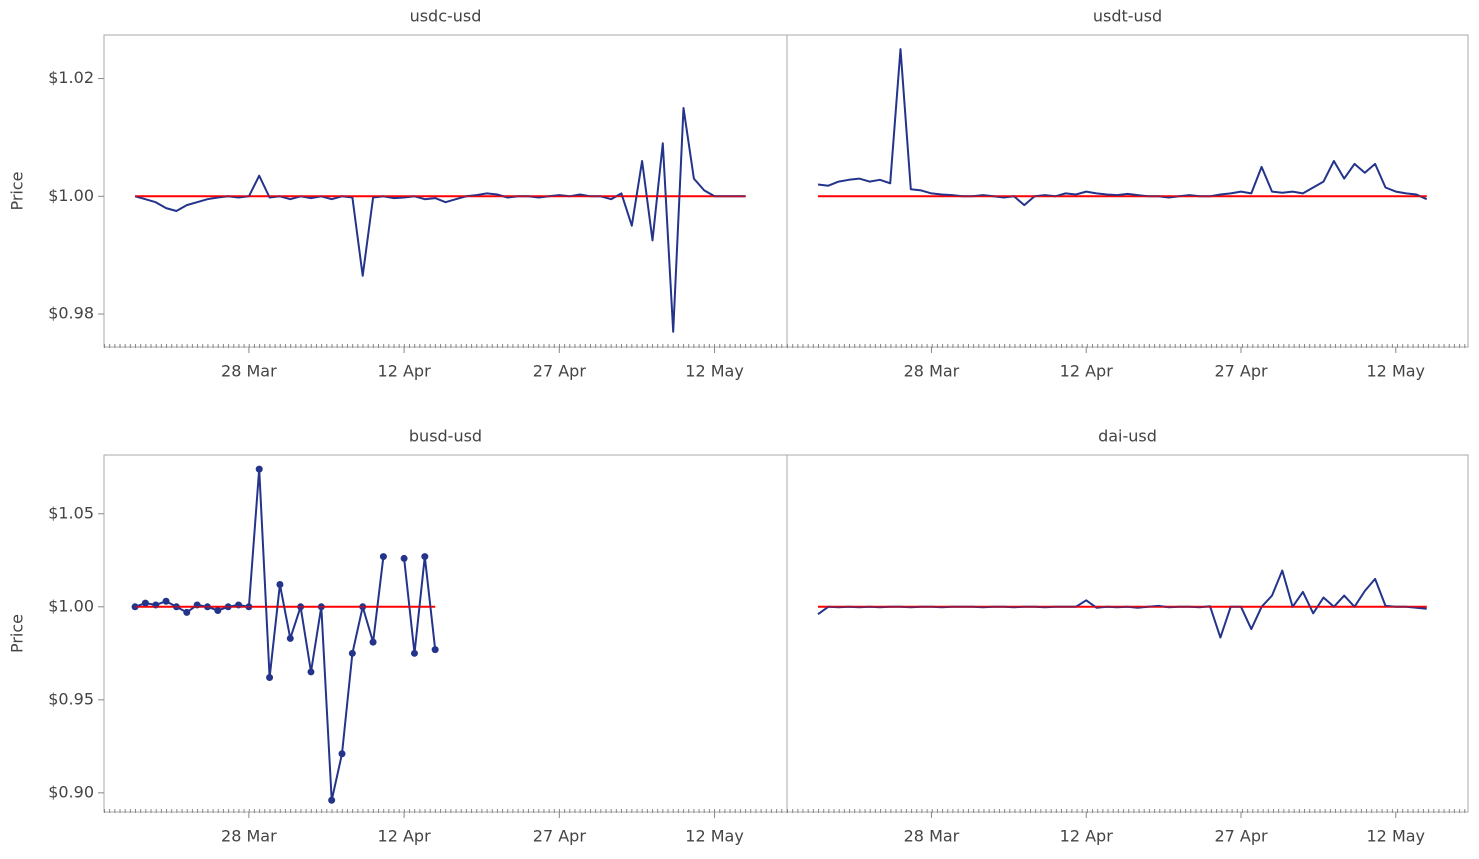 This screenshot has width=1479, height=859. What do you see at coordinates (445, 436) in the screenshot?
I see `chart-title: busd-usd` at bounding box center [445, 436].